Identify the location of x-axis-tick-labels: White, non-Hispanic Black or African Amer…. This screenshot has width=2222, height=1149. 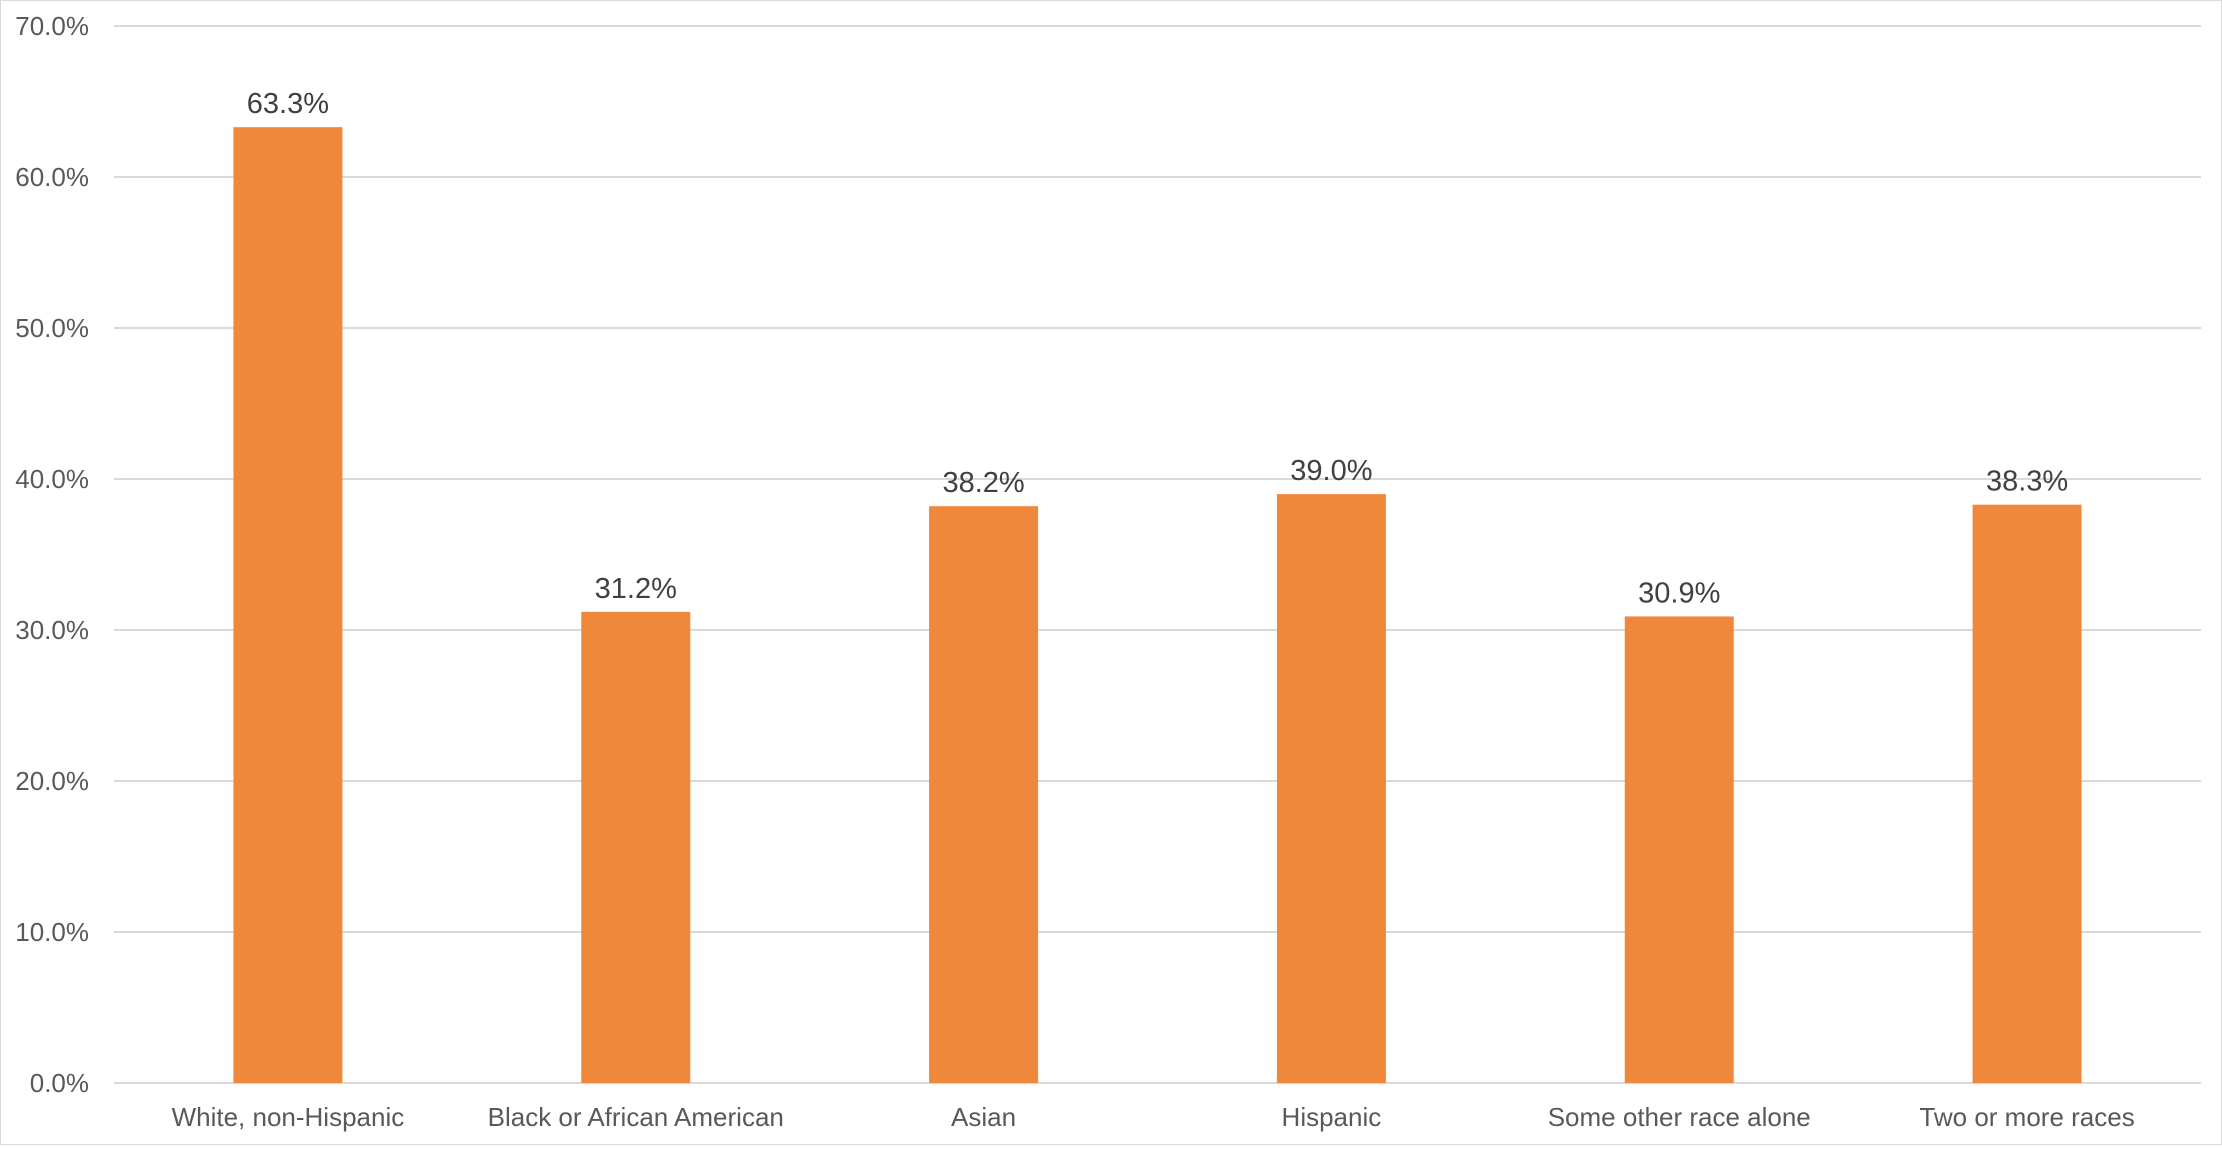
(1153, 1117).